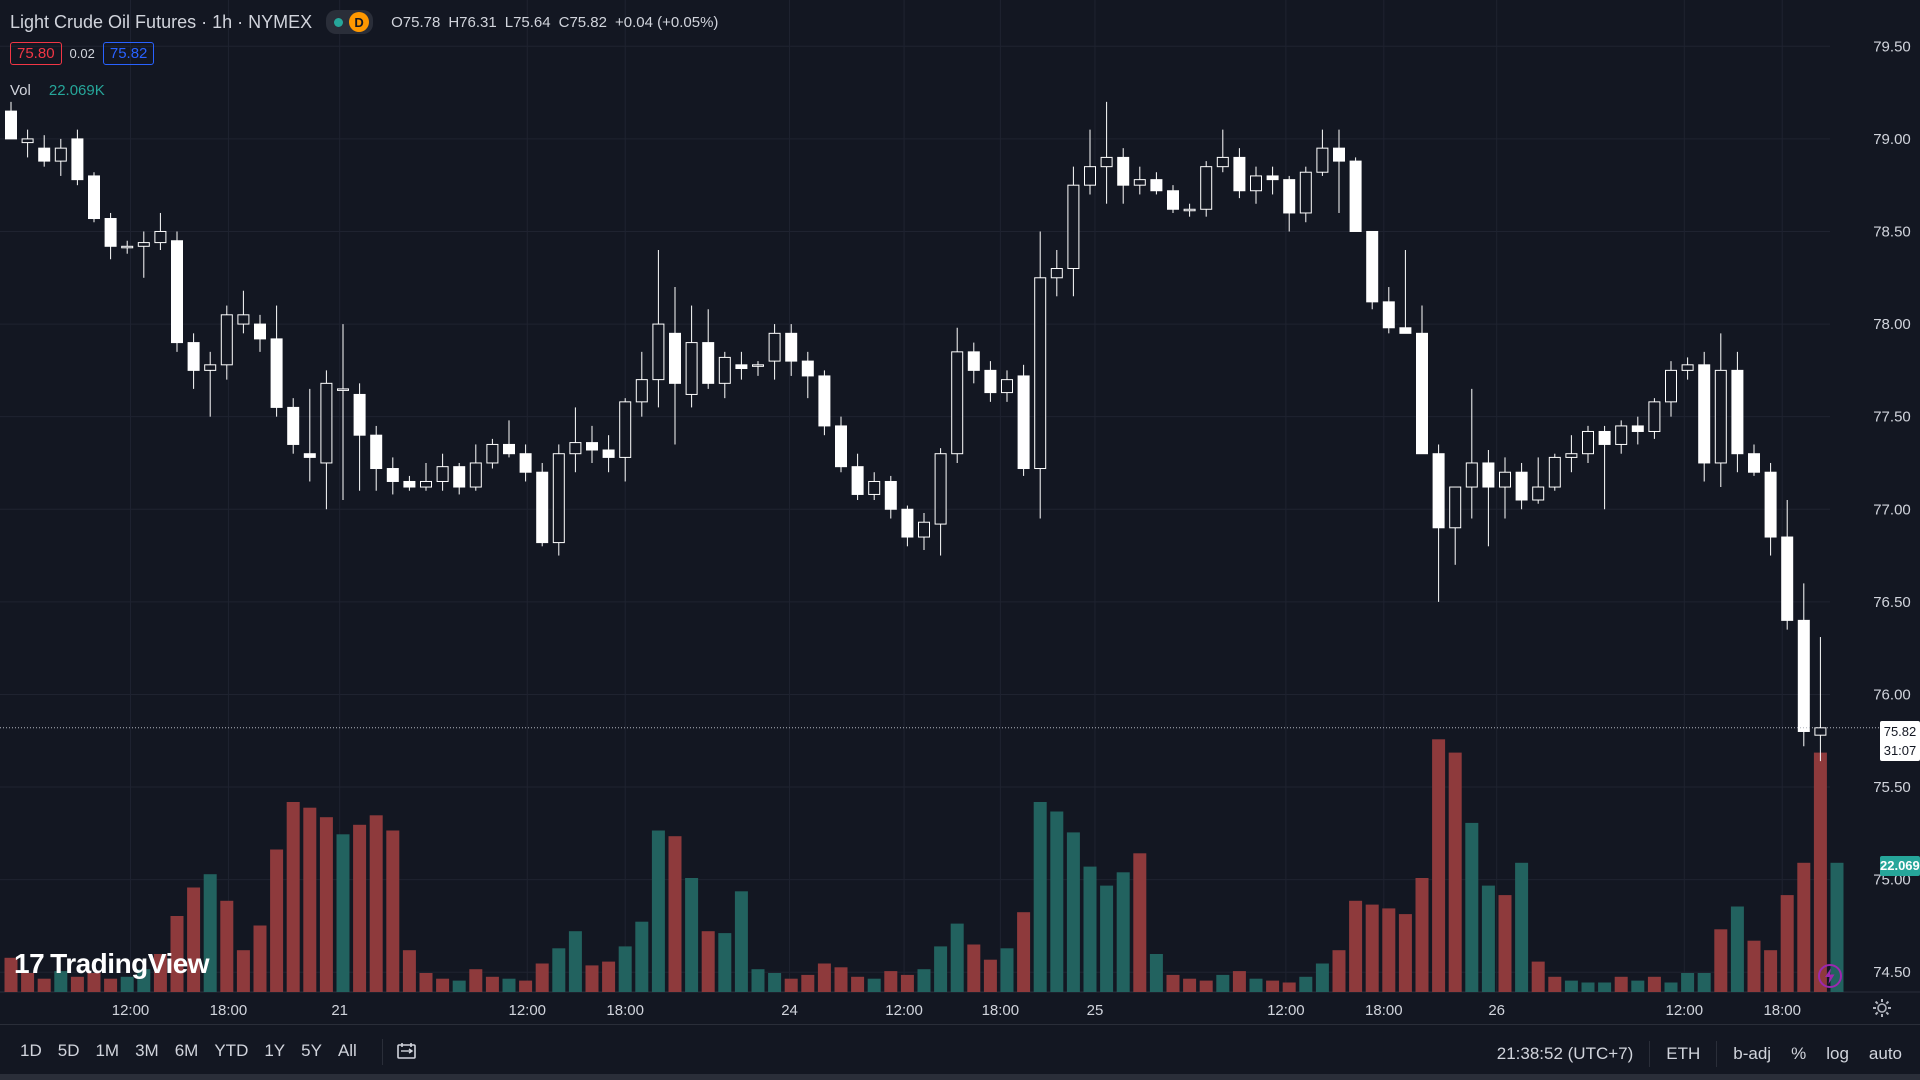 The width and height of the screenshot is (1920, 1080). What do you see at coordinates (128, 53) in the screenshot?
I see `buy-button: 75.82` at bounding box center [128, 53].